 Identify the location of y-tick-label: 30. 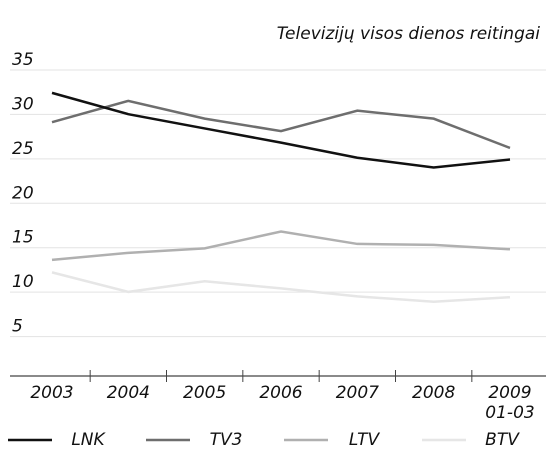
(23, 104).